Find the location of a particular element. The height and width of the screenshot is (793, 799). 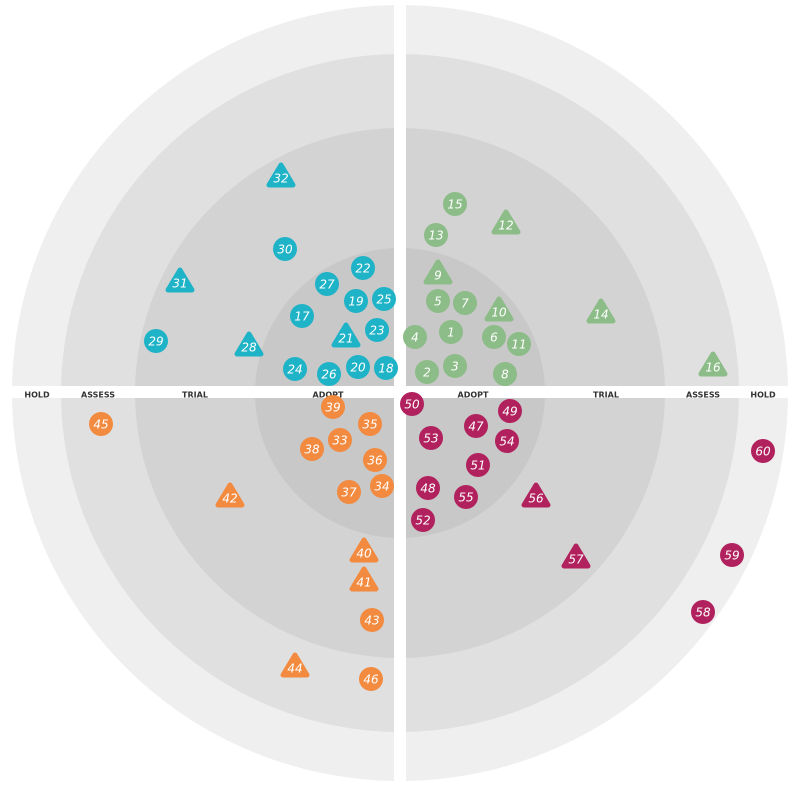

blip: 15 is located at coordinates (455, 204).